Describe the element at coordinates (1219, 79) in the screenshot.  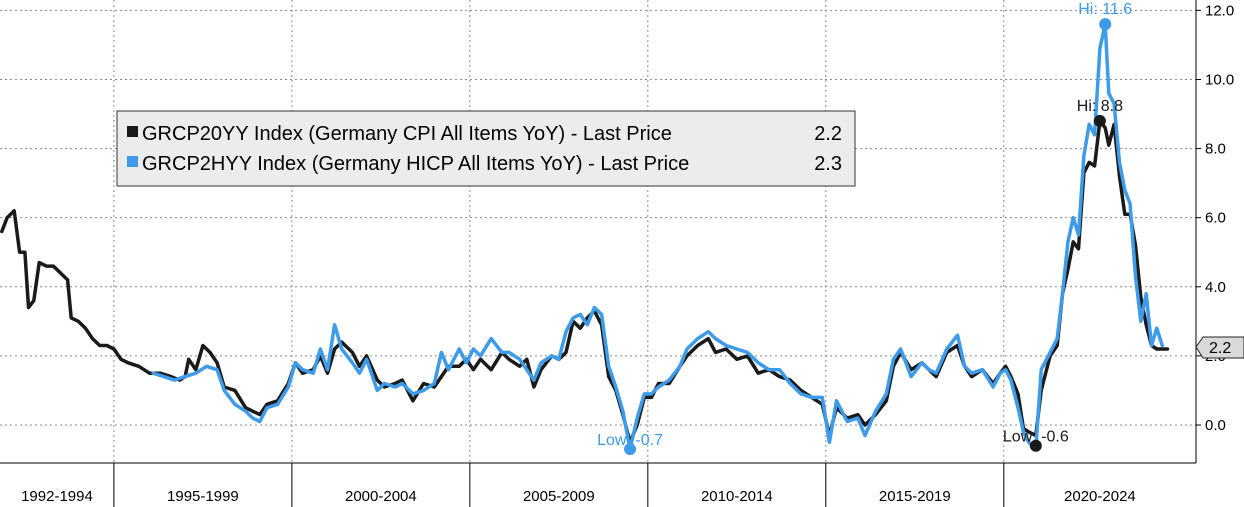
I see `y-tick-label: 10.0` at that location.